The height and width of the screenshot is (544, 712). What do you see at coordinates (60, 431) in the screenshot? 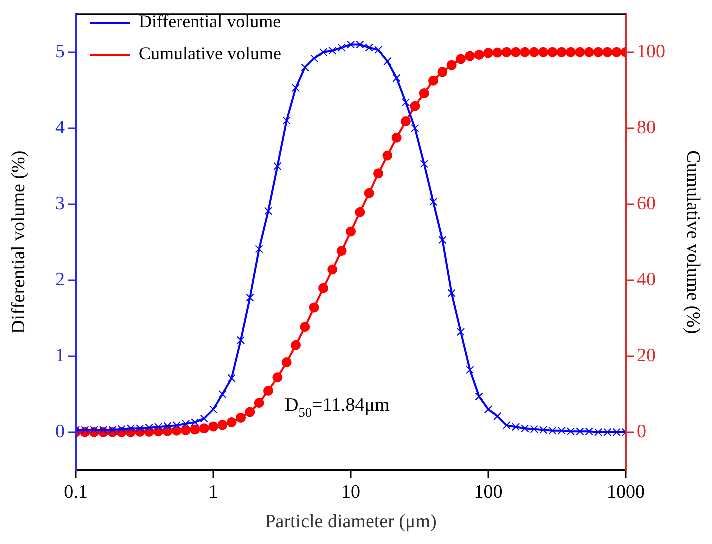
I see `y-tick-label: 0` at bounding box center [60, 431].